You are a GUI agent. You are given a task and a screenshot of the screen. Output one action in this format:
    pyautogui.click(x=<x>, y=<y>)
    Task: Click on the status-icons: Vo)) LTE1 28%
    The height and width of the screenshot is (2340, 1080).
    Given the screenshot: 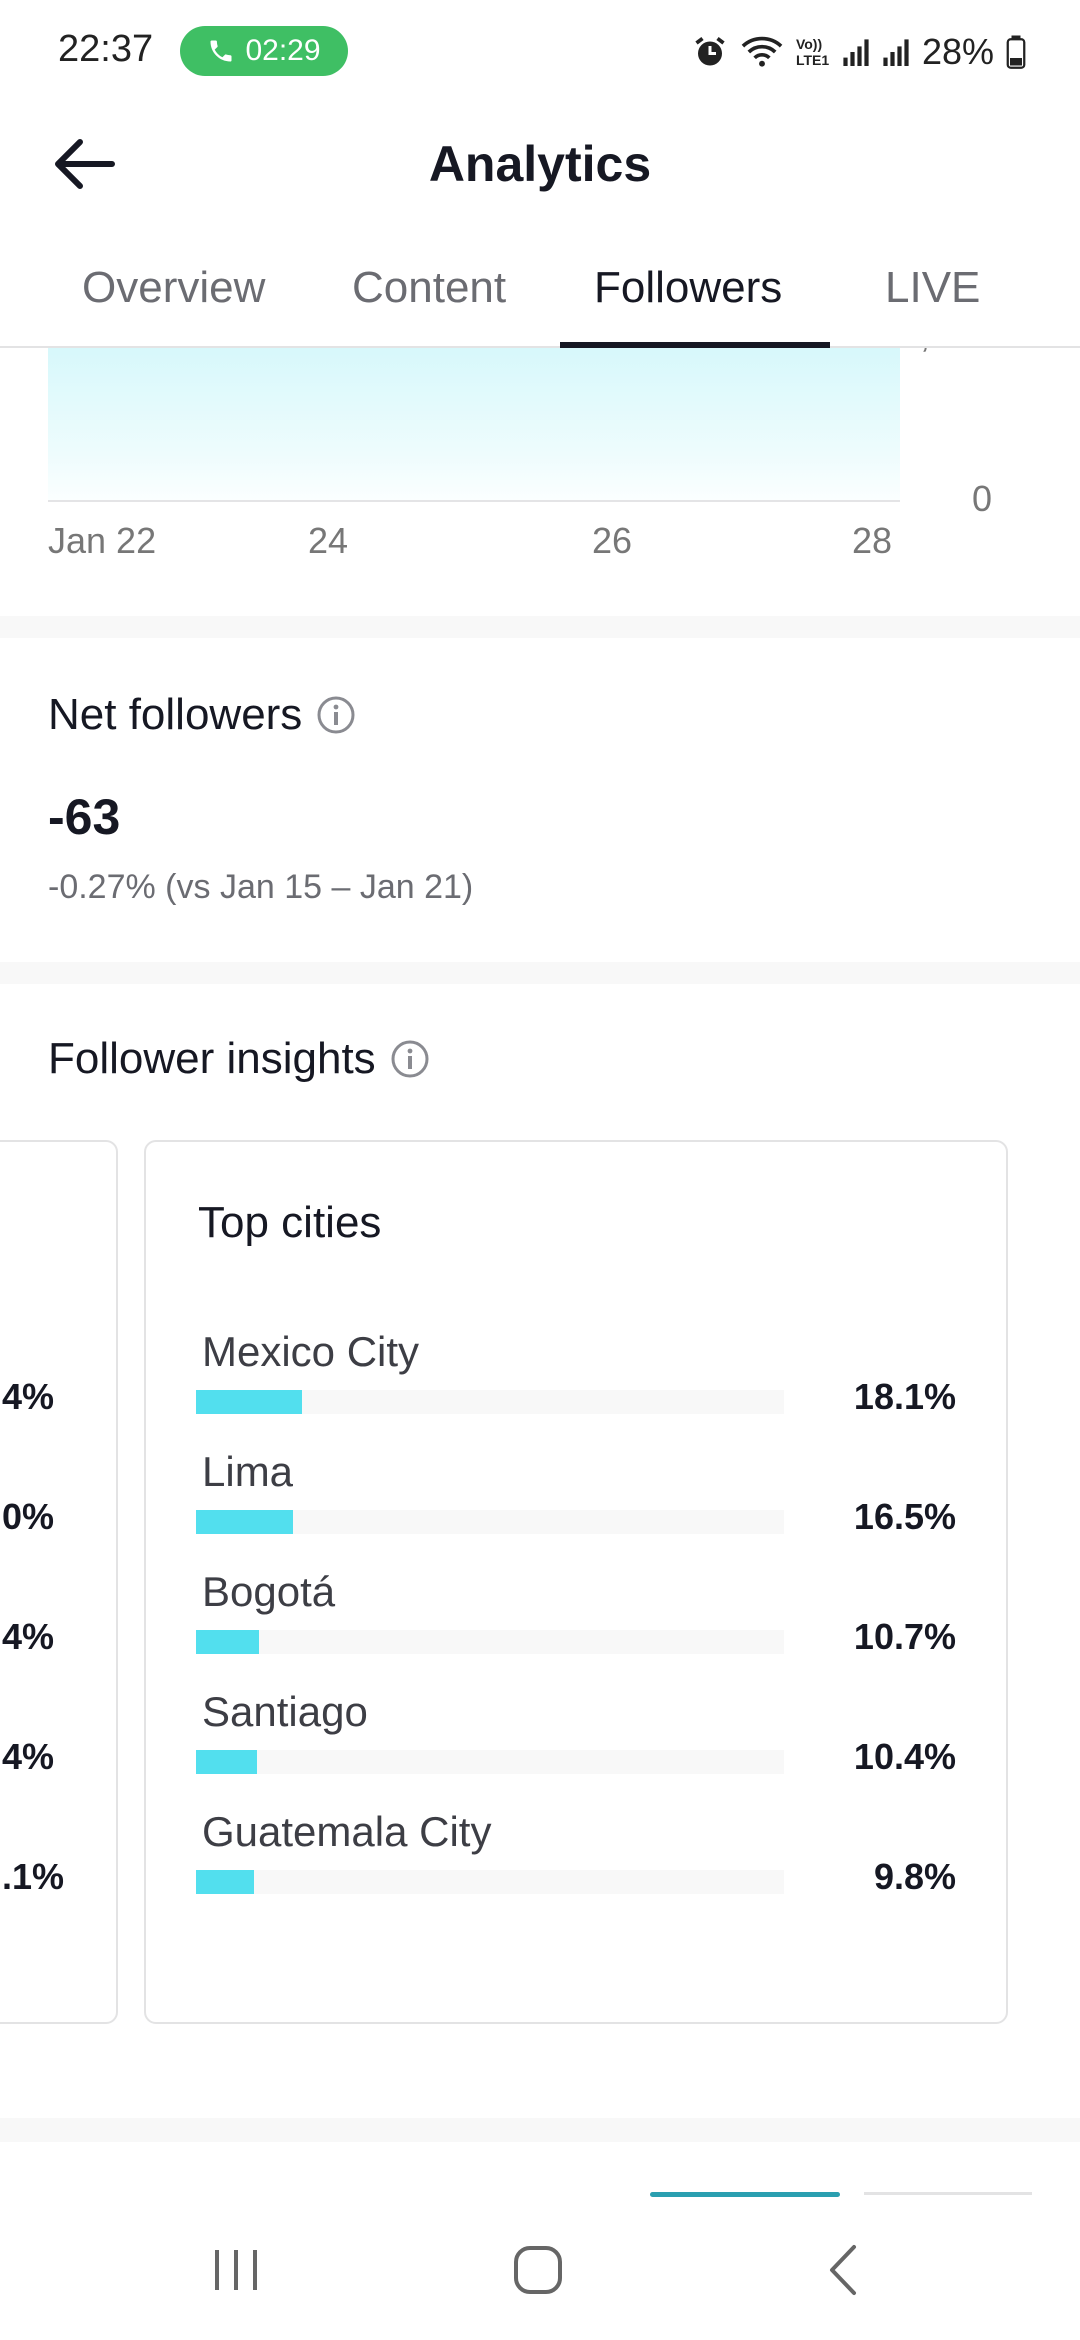 What is the action you would take?
    pyautogui.click(x=859, y=52)
    